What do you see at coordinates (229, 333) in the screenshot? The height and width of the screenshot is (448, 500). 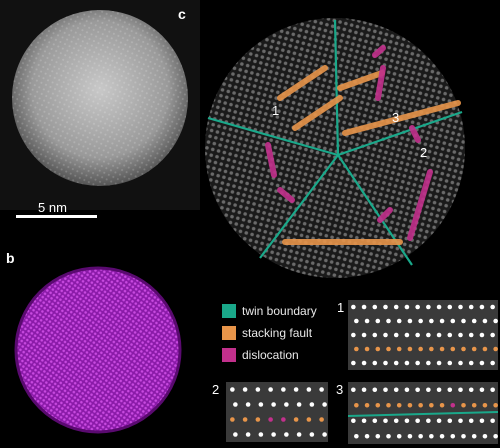 I see `legend-swatch-fault` at bounding box center [229, 333].